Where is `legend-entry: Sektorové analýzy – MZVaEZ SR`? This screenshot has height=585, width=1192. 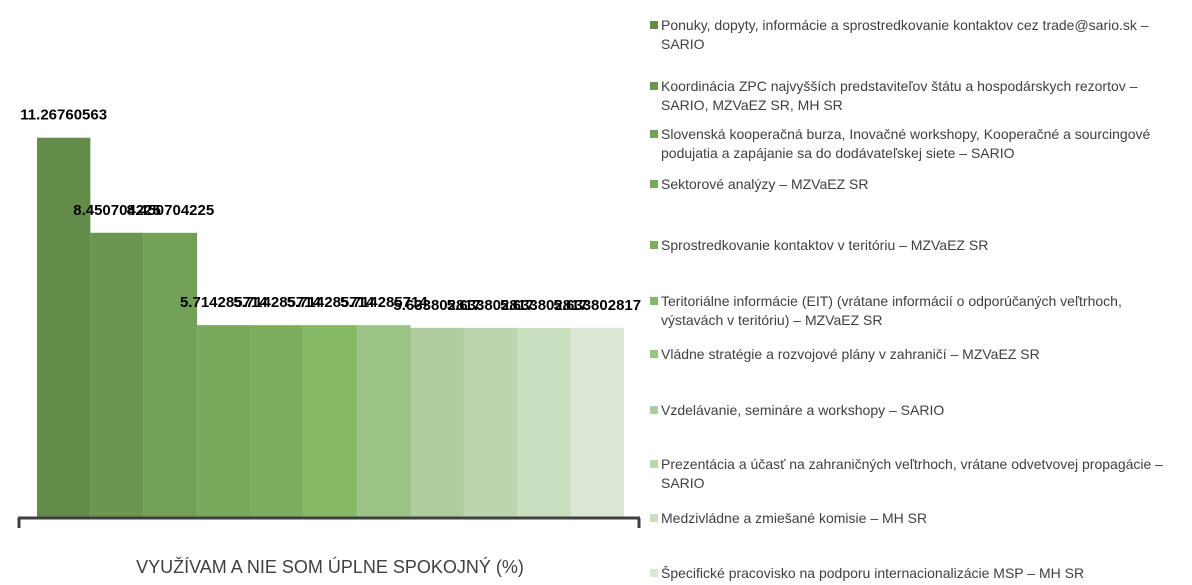
legend-entry: Sektorové analýzy – MZVaEZ SR is located at coordinates (915, 184).